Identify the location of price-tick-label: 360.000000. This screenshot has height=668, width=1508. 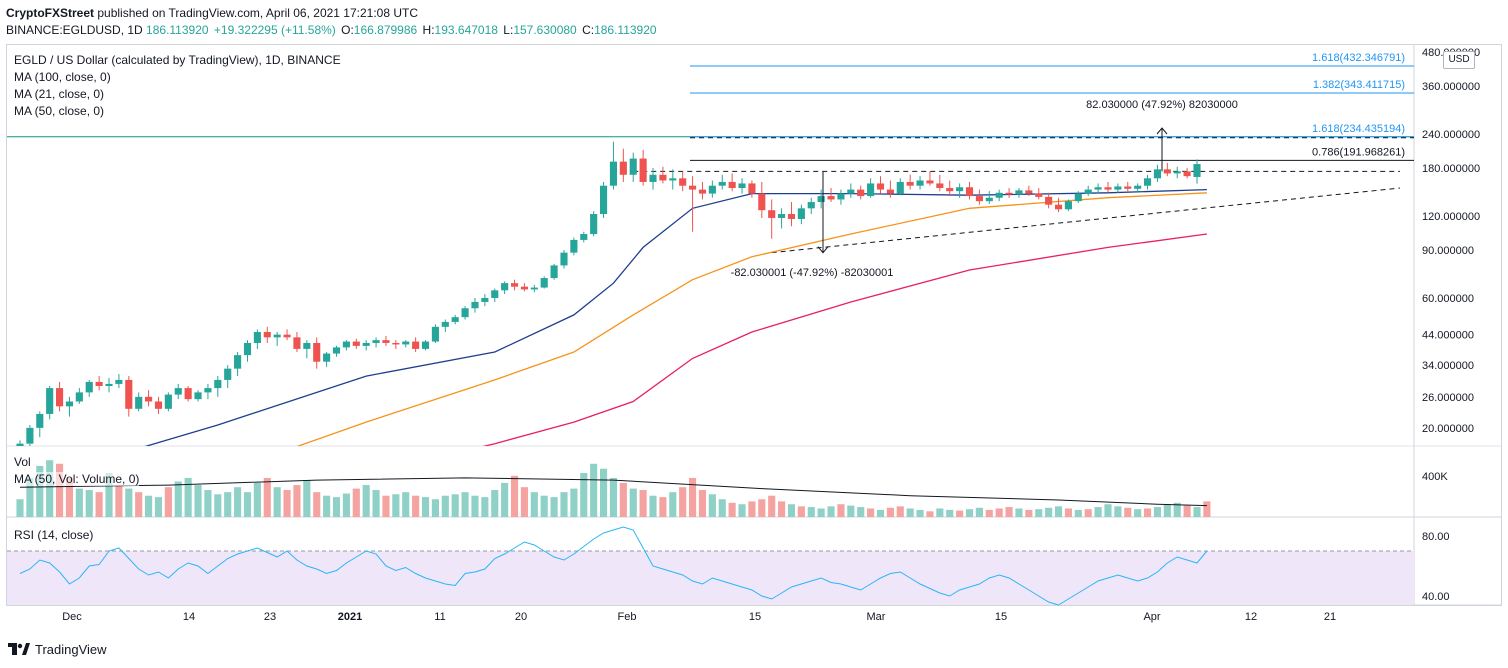
(1451, 87).